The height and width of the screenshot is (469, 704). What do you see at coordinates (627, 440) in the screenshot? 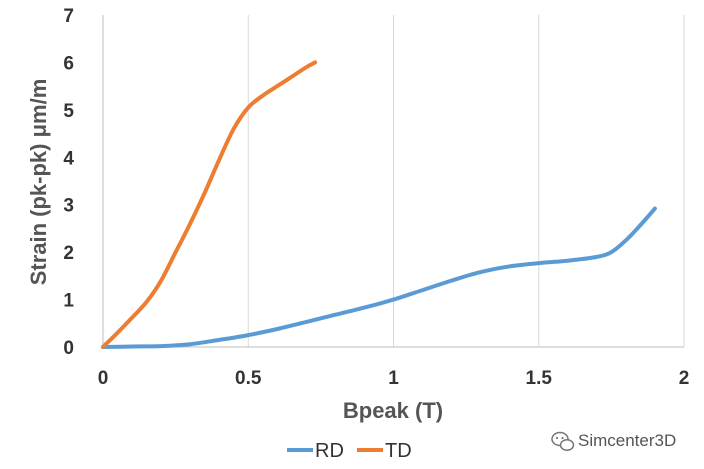
I see `watermark-text: Simcenter3D` at bounding box center [627, 440].